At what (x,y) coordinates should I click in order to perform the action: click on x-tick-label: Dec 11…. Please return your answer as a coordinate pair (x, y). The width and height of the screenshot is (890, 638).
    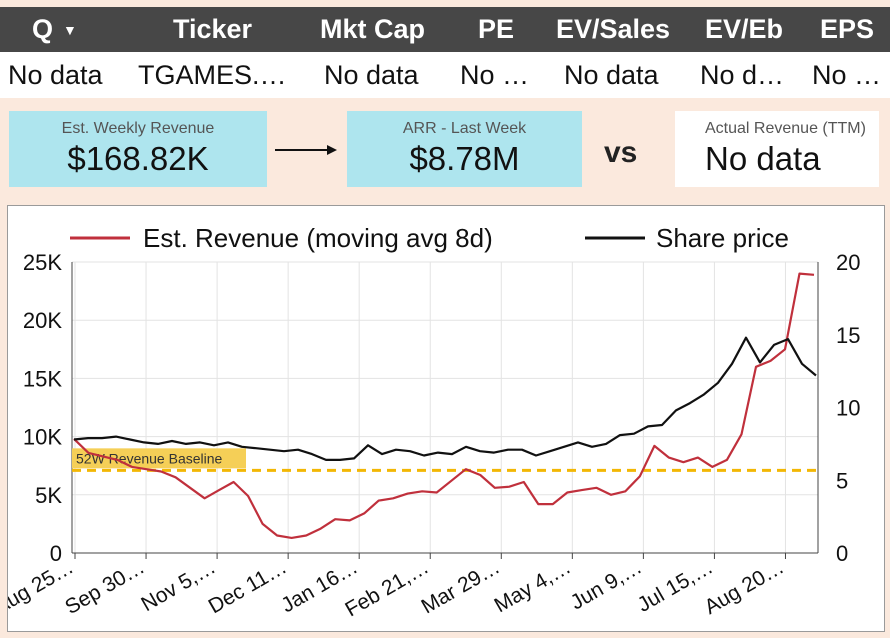
    Looking at the image, I should click on (248, 586).